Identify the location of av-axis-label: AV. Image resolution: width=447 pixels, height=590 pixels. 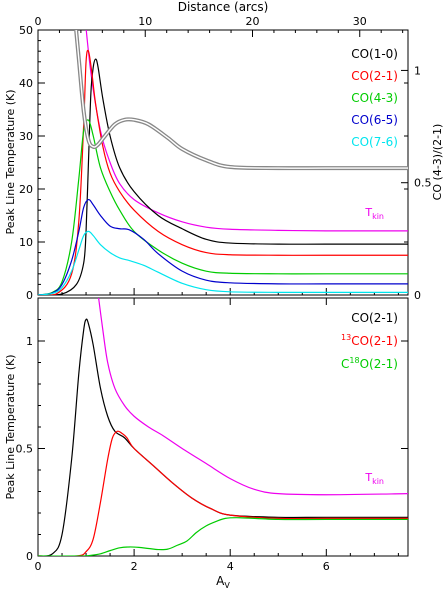
(223, 582).